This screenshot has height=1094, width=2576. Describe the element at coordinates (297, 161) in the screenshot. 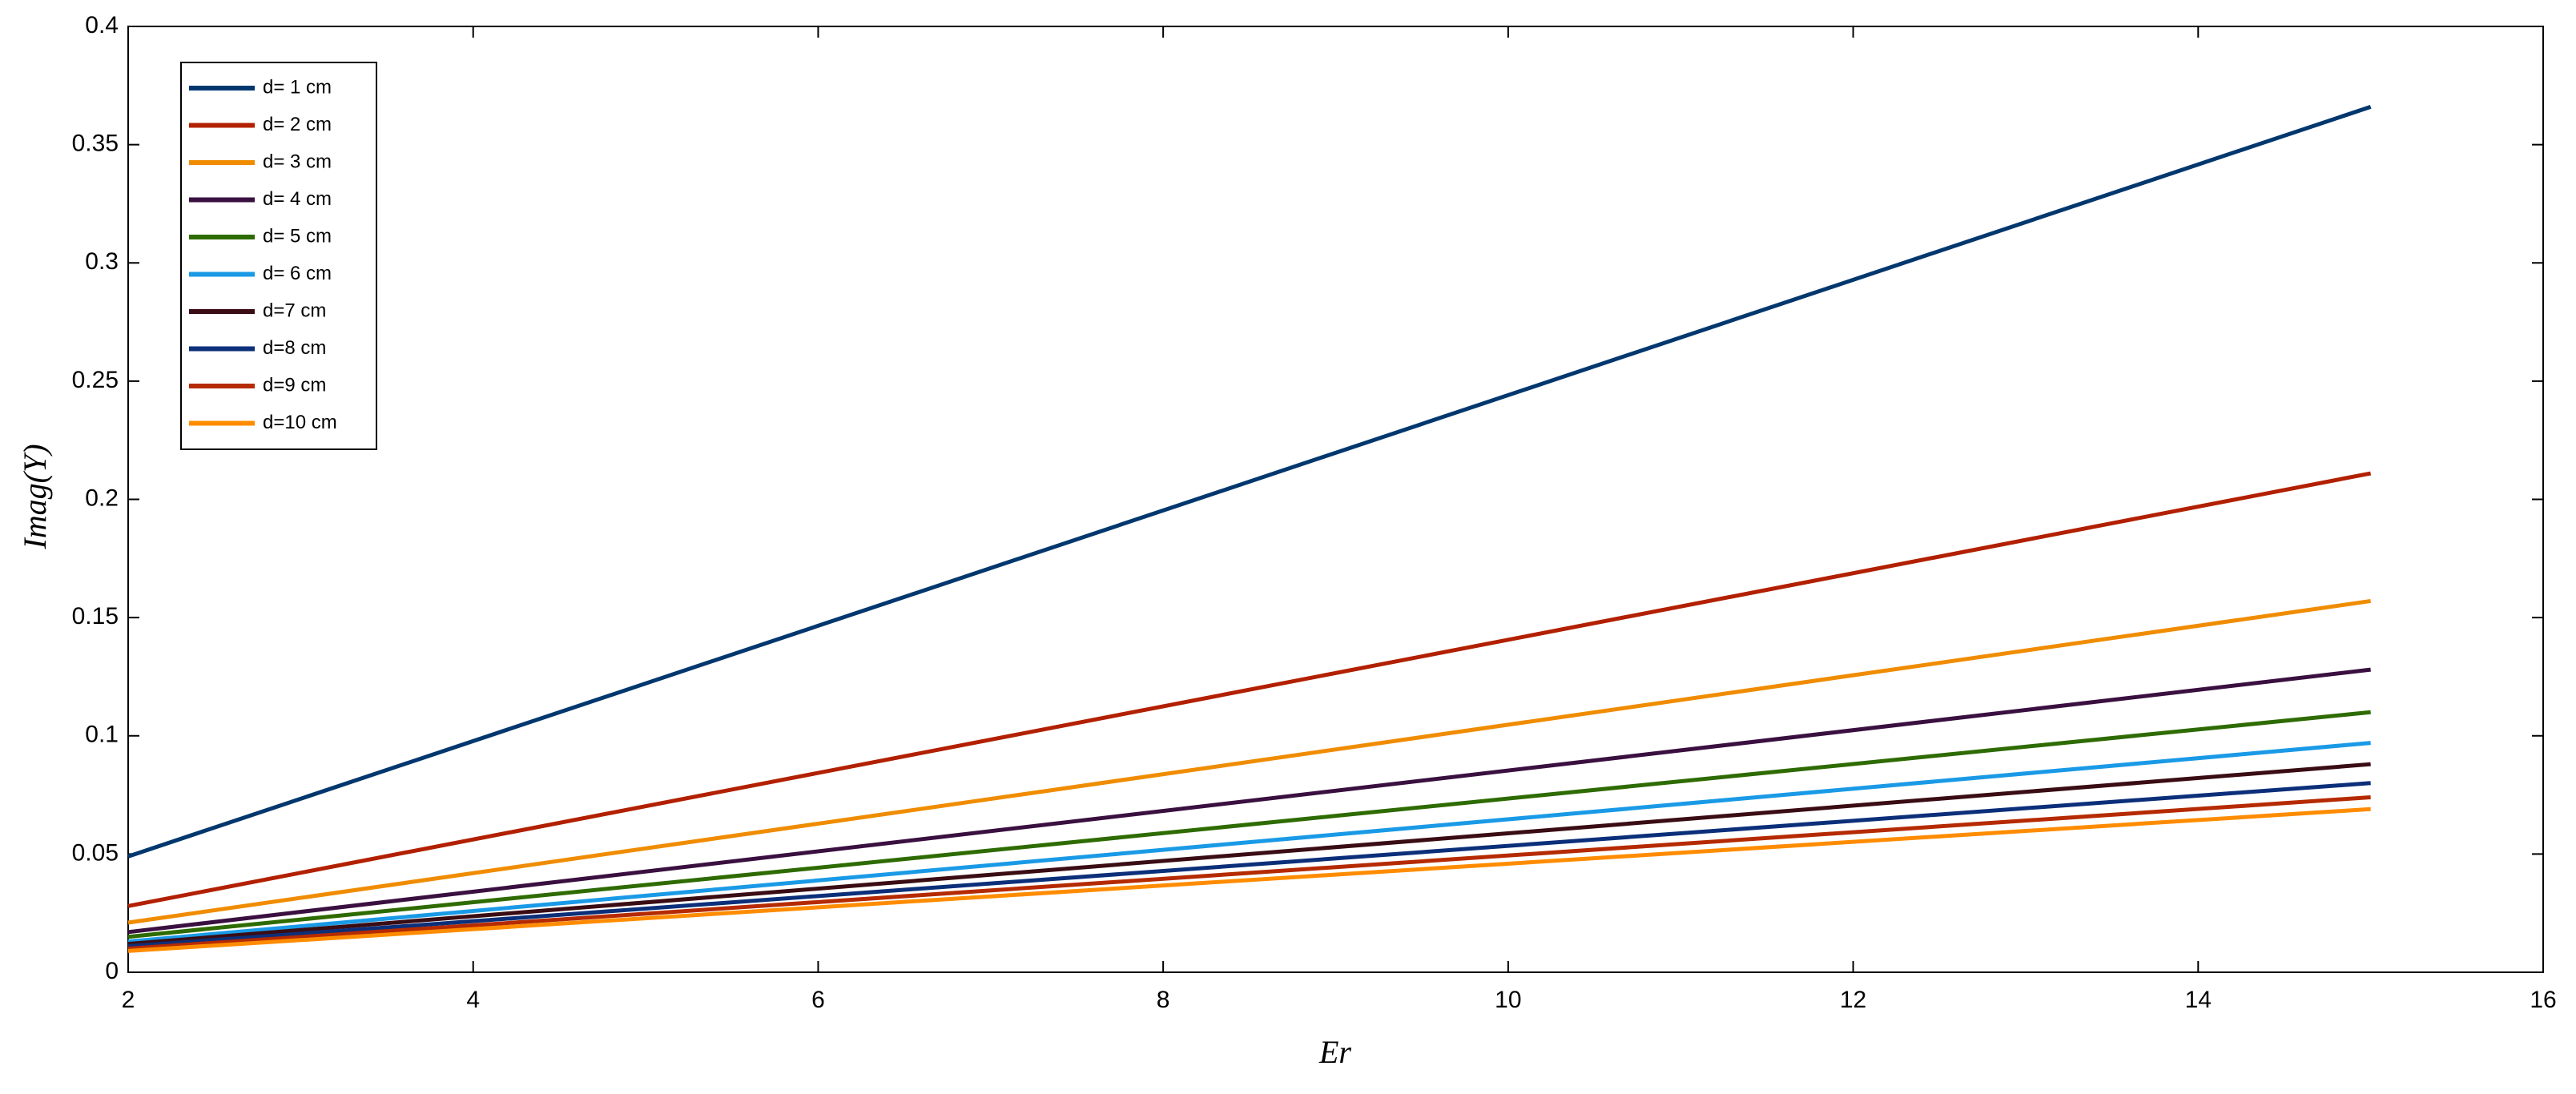

I see `legend-label: d= 3 cm` at that location.